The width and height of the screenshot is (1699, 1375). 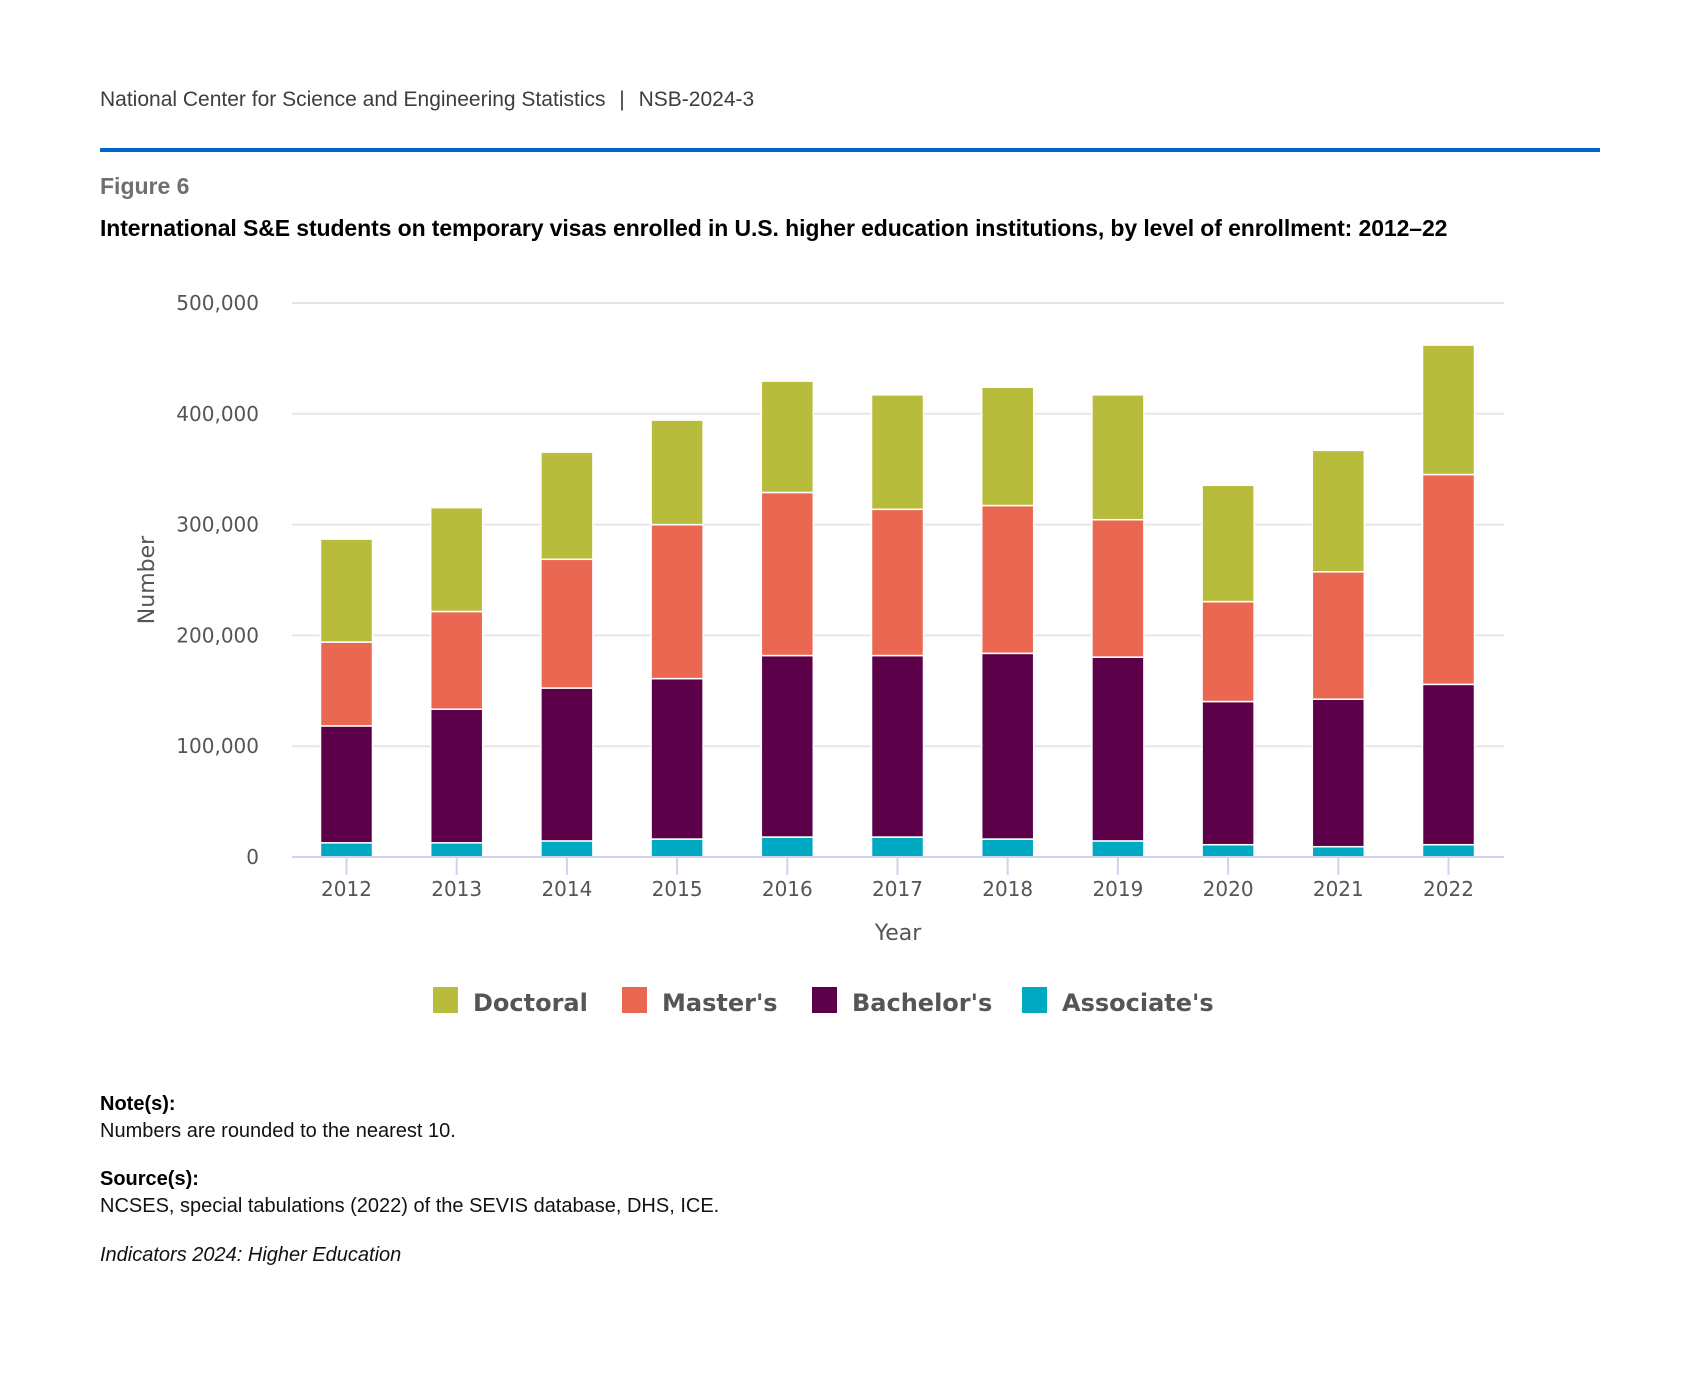 What do you see at coordinates (217, 580) in the screenshot?
I see `y-axis-ticks: 0 100,000 200,000 300,000 400,000 500,000` at bounding box center [217, 580].